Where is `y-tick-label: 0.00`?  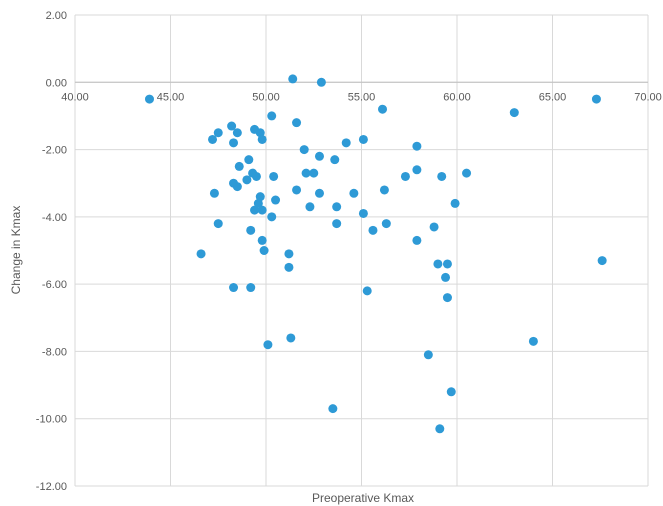
y-tick-label: 0.00 is located at coordinates (56, 83).